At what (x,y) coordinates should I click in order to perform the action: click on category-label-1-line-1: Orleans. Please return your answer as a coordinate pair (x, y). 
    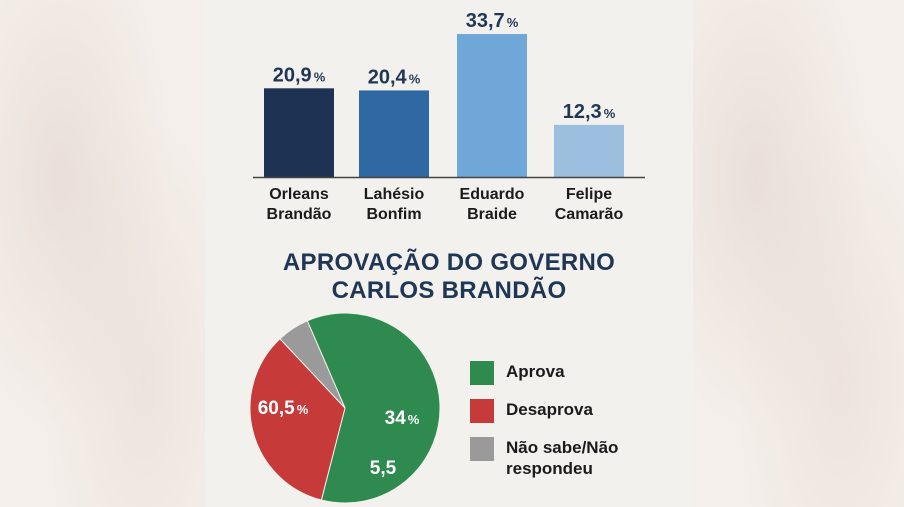
    Looking at the image, I should click on (299, 194).